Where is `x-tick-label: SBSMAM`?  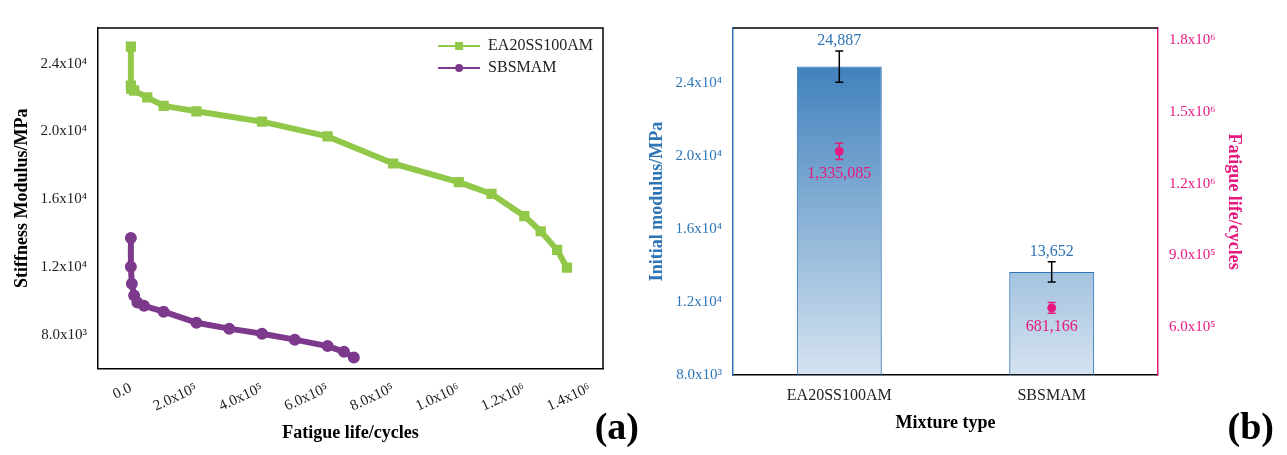
x-tick-label: SBSMAM is located at coordinates (1051, 394).